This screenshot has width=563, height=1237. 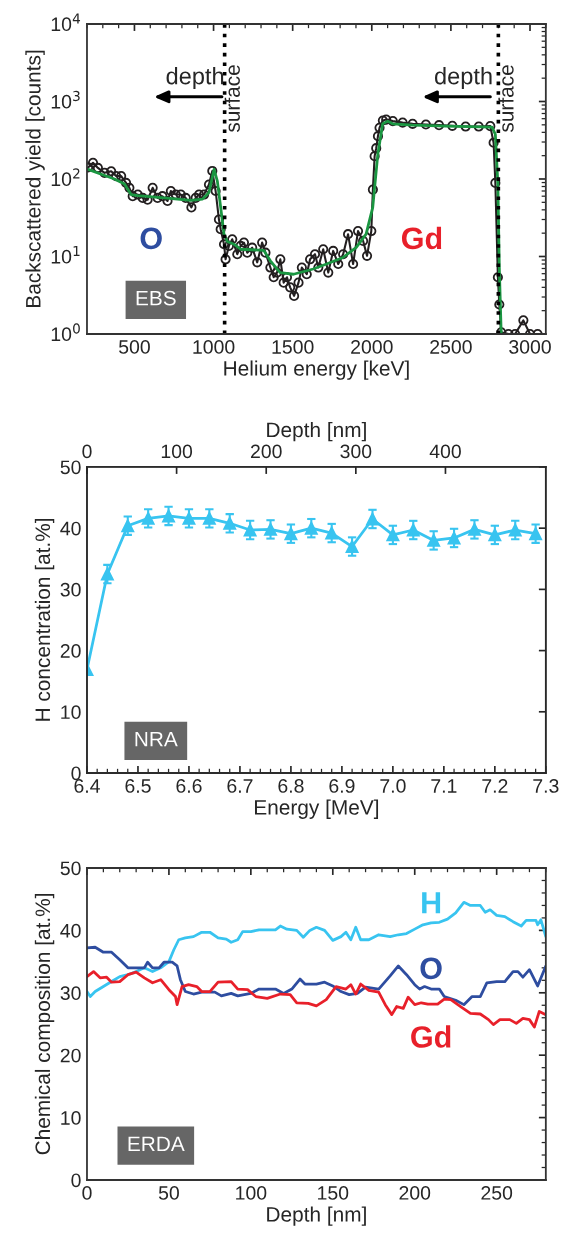 What do you see at coordinates (65, 255) in the screenshot?
I see `y-tick-label: 10$^{1}$` at bounding box center [65, 255].